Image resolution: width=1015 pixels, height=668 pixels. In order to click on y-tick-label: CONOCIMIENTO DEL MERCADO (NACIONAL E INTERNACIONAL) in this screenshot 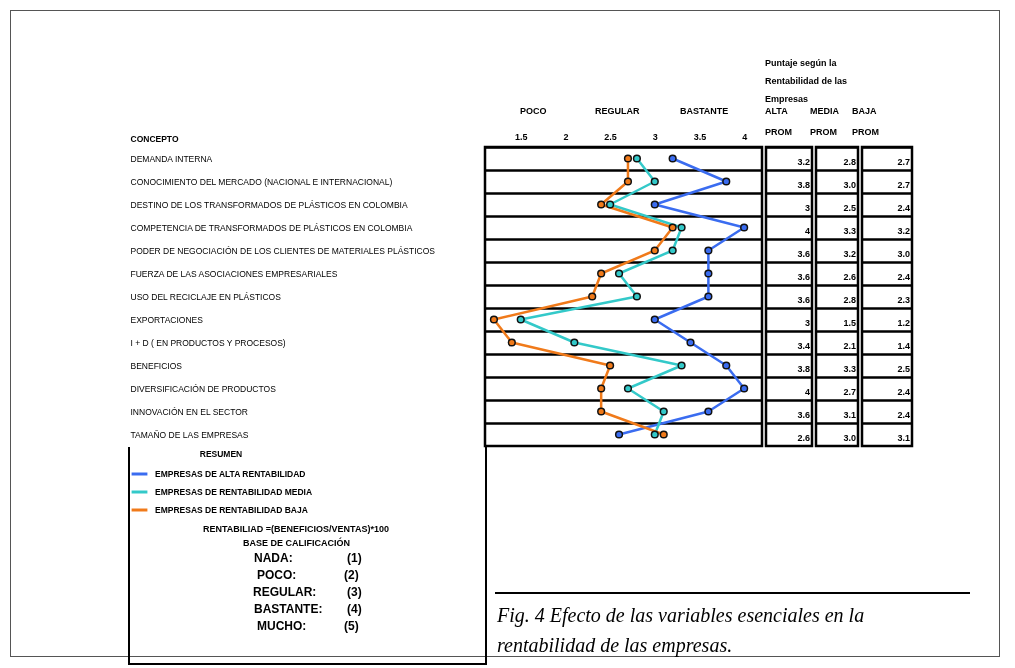, I will do `click(261, 181)`.